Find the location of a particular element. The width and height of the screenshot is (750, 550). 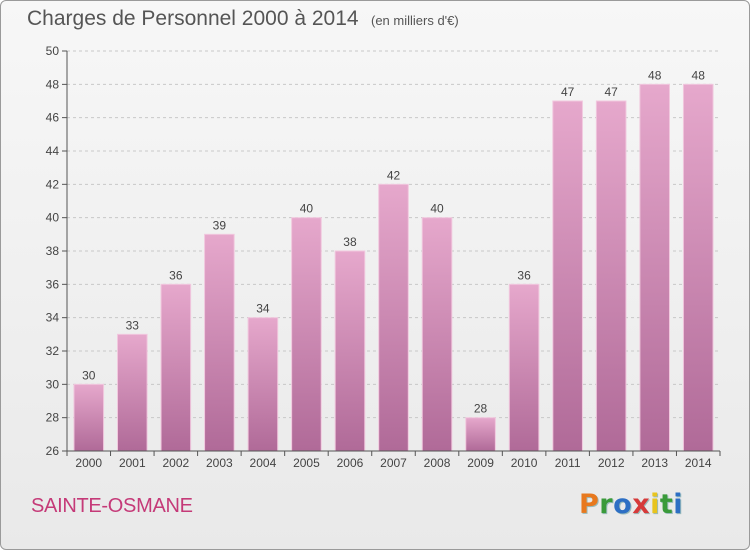

logo-letter: x is located at coordinates (641, 504).